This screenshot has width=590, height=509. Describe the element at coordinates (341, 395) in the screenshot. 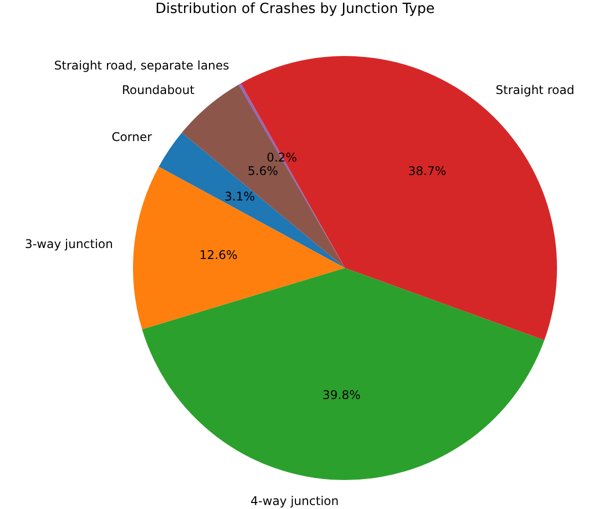

I see `data-label: 39.8%` at that location.